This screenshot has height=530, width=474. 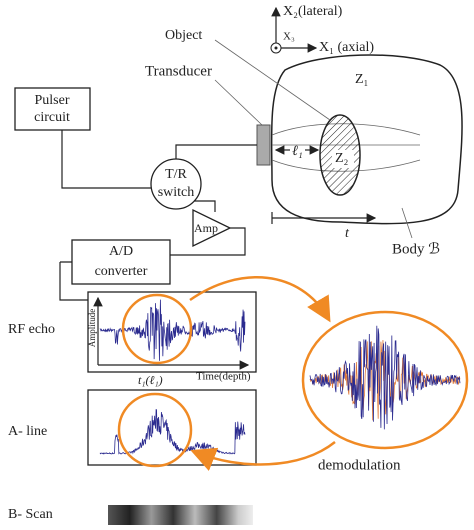 I want to click on pulser-box, so click(x=52, y=109).